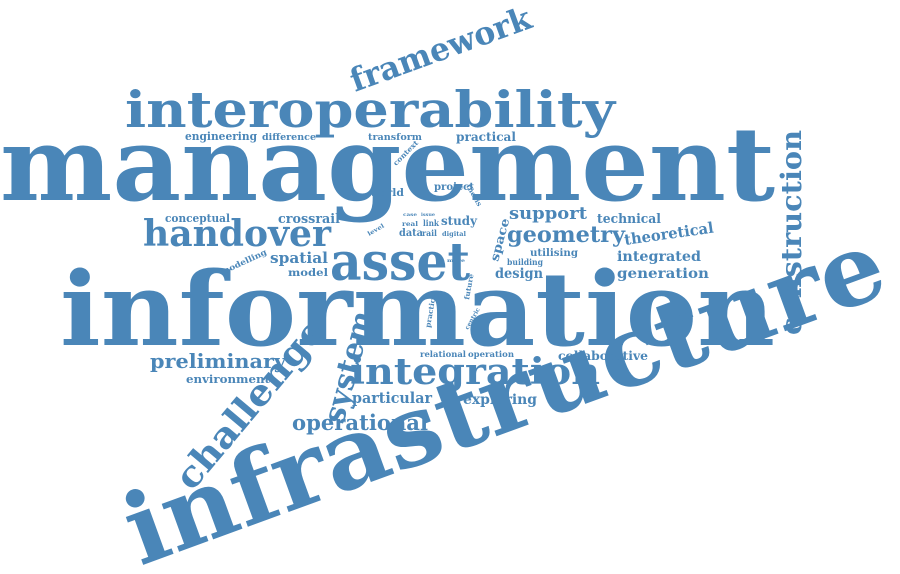 This screenshot has height=574, width=900. I want to click on word-handover: handover, so click(237, 234).